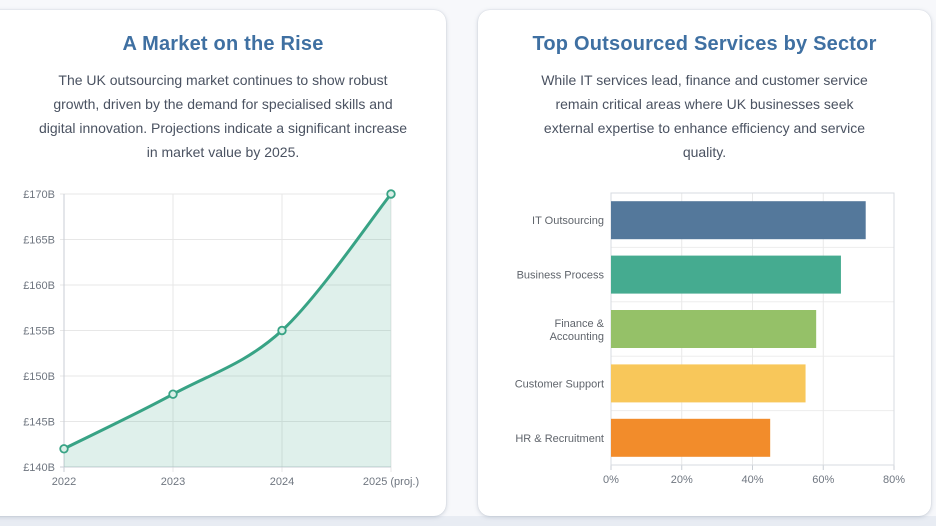 The height and width of the screenshot is (526, 936). I want to click on category-label: Finance &, so click(579, 324).